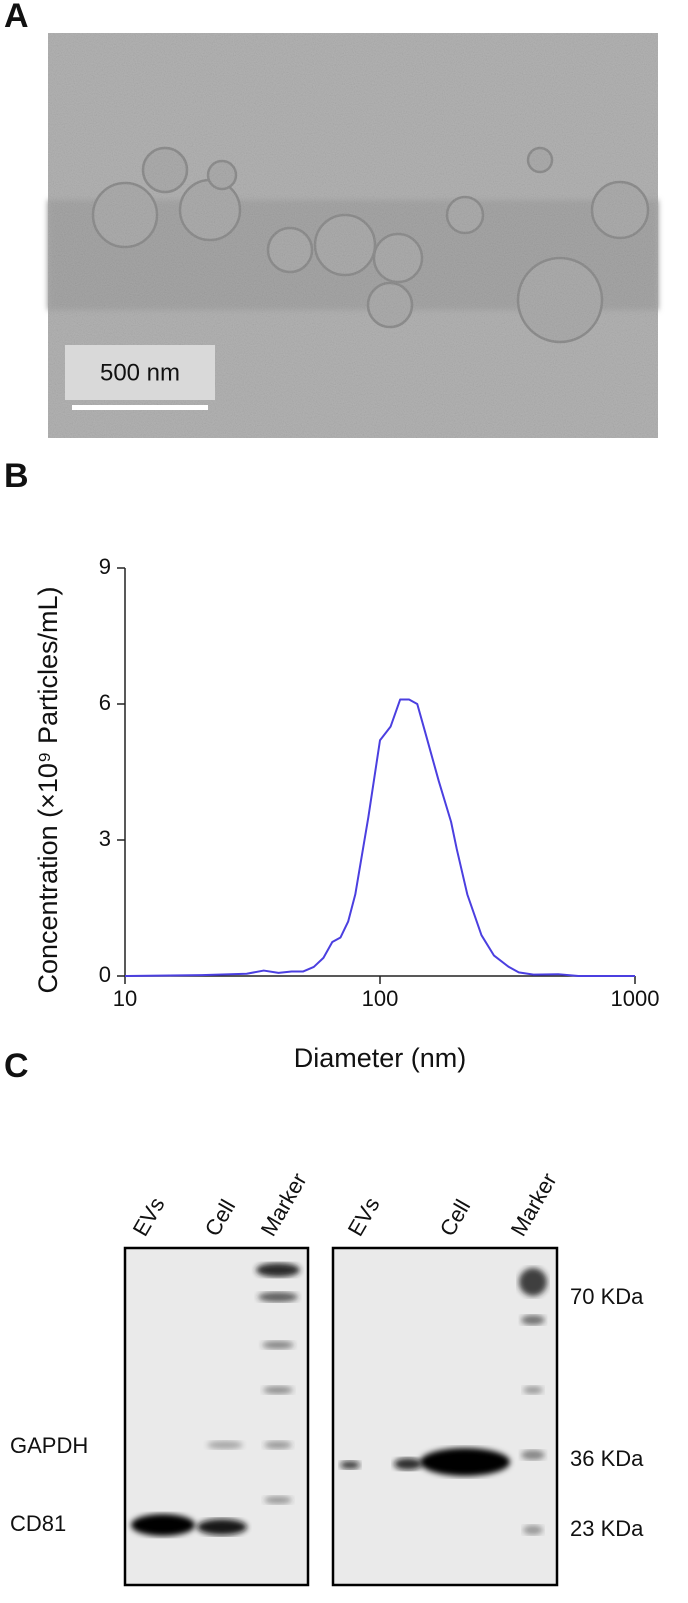  What do you see at coordinates (607, 1458) in the screenshot?
I see `marker-label: 36 KDa` at bounding box center [607, 1458].